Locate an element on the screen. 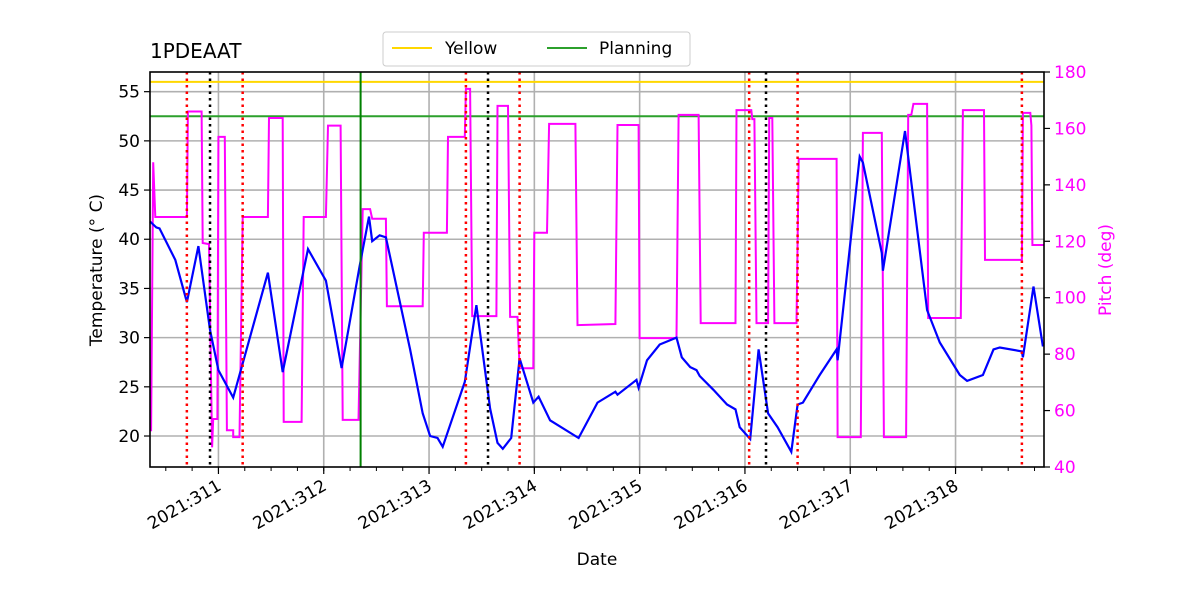 The width and height of the screenshot is (1200, 604). legend: Yellow Planning is located at coordinates (536, 49).